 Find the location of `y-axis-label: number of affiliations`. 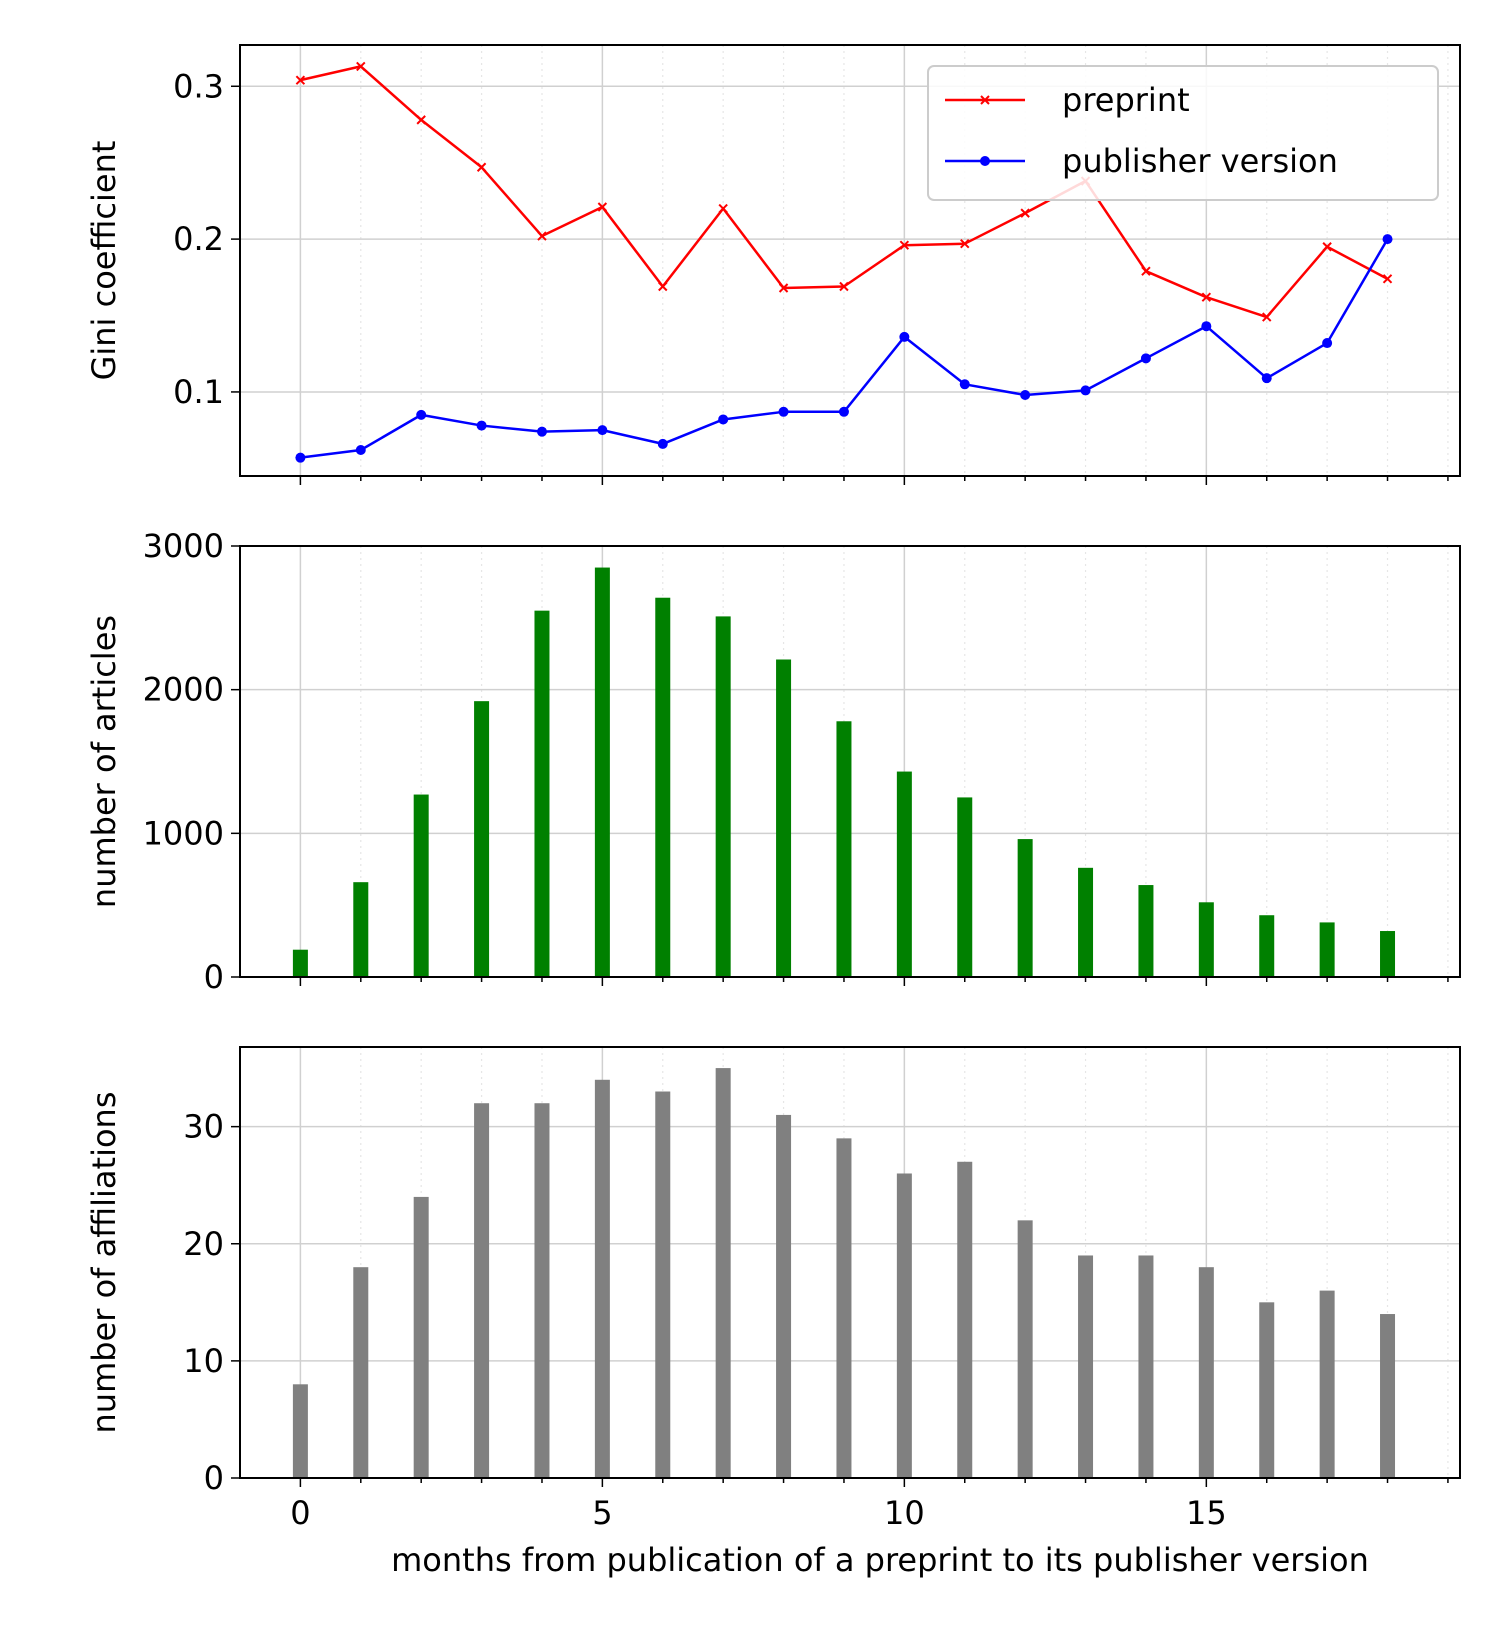

y-axis-label: number of affiliations is located at coordinates (104, 1263).